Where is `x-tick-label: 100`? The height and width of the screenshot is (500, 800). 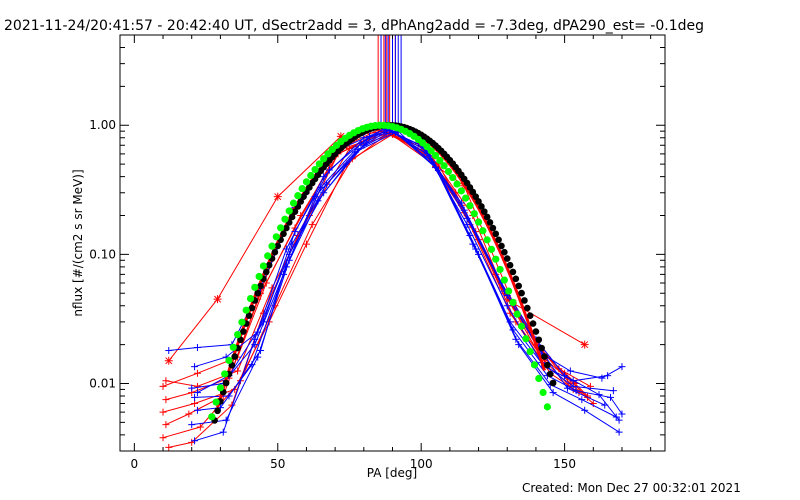
x-tick-label: 100 is located at coordinates (421, 464).